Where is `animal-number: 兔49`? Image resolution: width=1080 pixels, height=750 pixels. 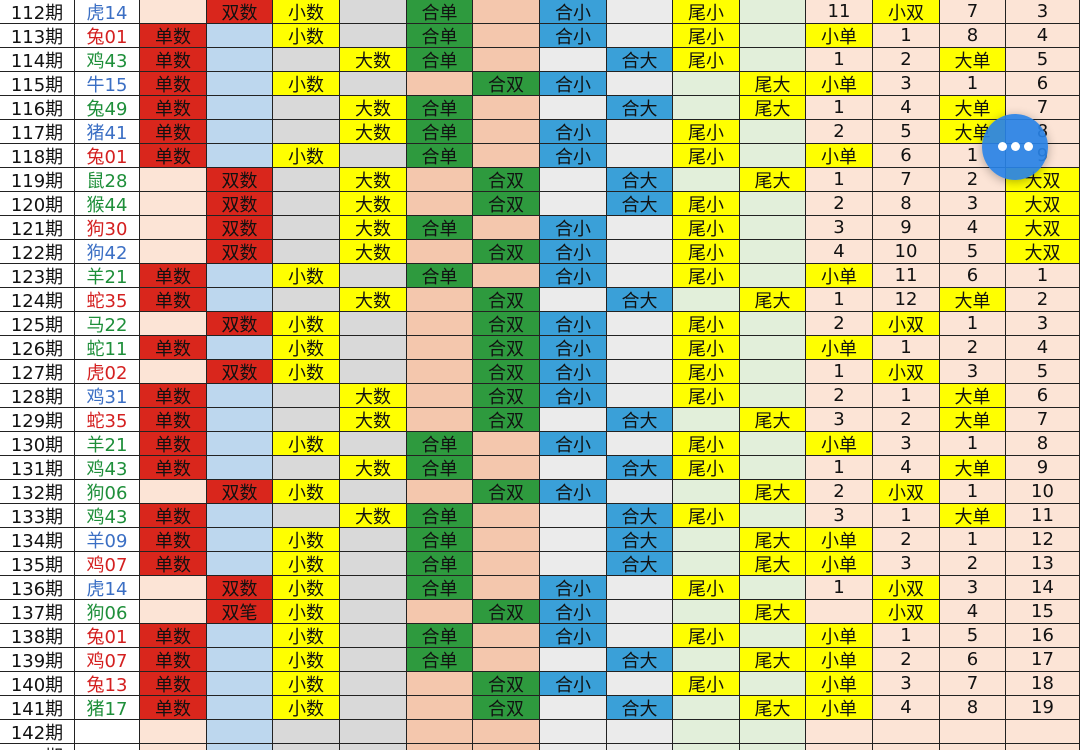
animal-number: 兔49 is located at coordinates (107, 108).